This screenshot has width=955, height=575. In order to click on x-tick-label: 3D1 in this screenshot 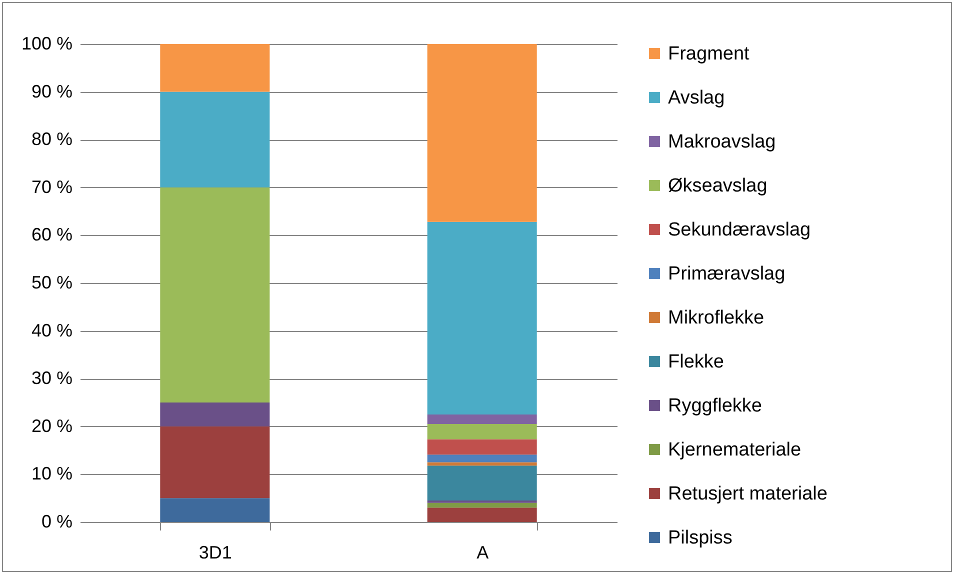, I will do `click(215, 552)`.